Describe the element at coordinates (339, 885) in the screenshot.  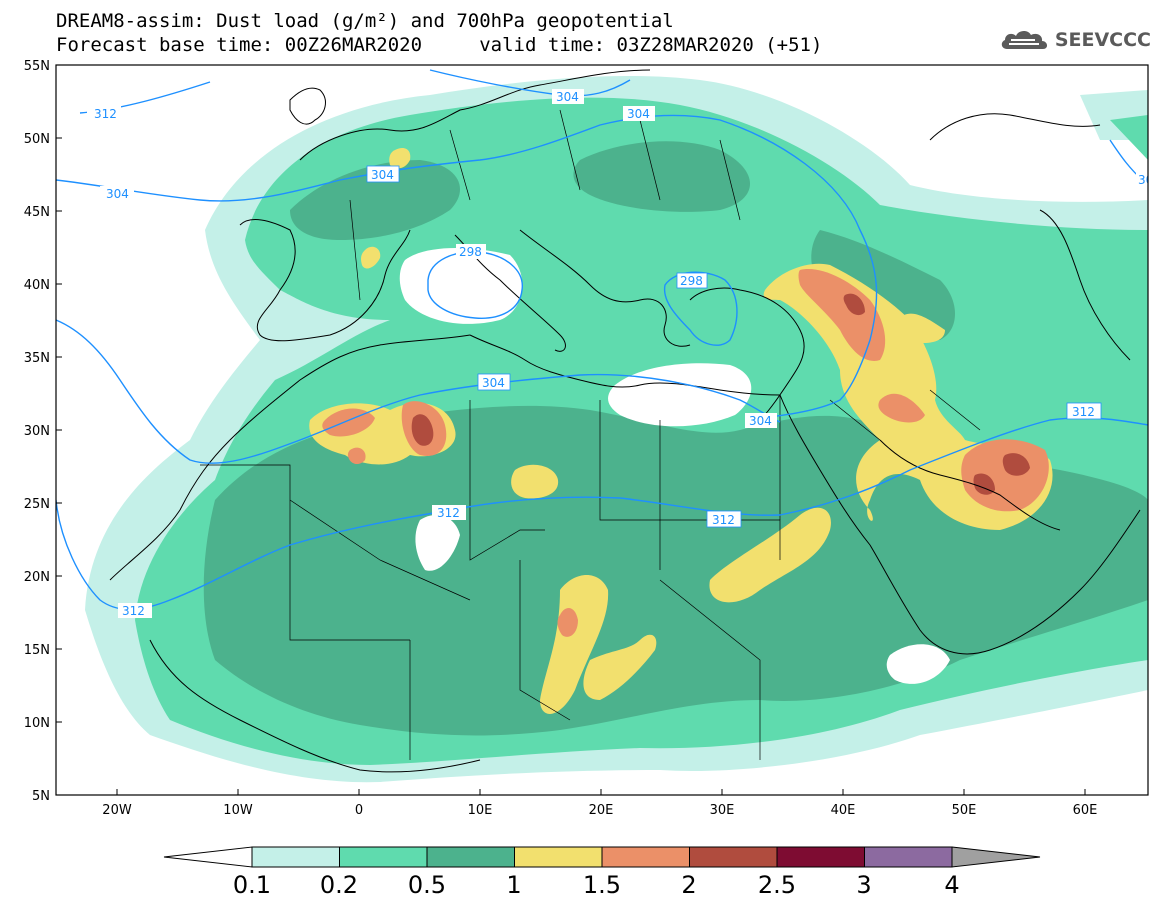
I see `colorbar-label: 0.2` at that location.